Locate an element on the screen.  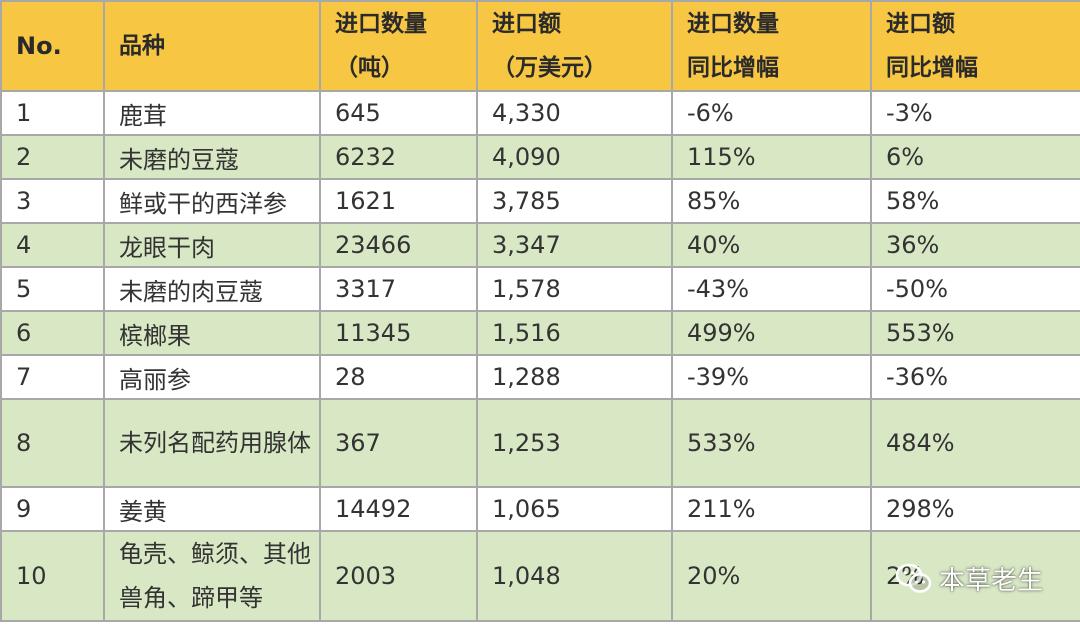
watermark: 本草老生 is located at coordinates (969, 578).